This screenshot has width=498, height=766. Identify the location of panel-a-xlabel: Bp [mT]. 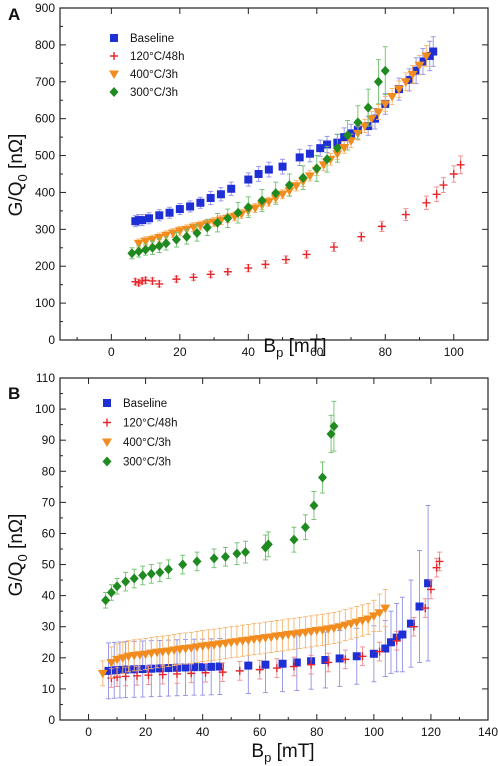
(294, 348).